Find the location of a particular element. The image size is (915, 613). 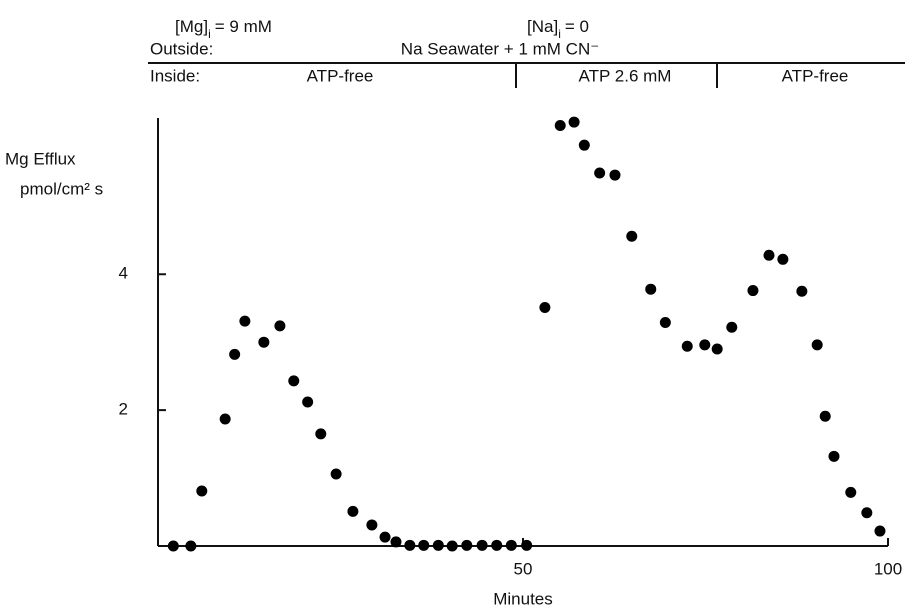

mg-concentration: [Mg]i = 9 mM is located at coordinates (223, 29).